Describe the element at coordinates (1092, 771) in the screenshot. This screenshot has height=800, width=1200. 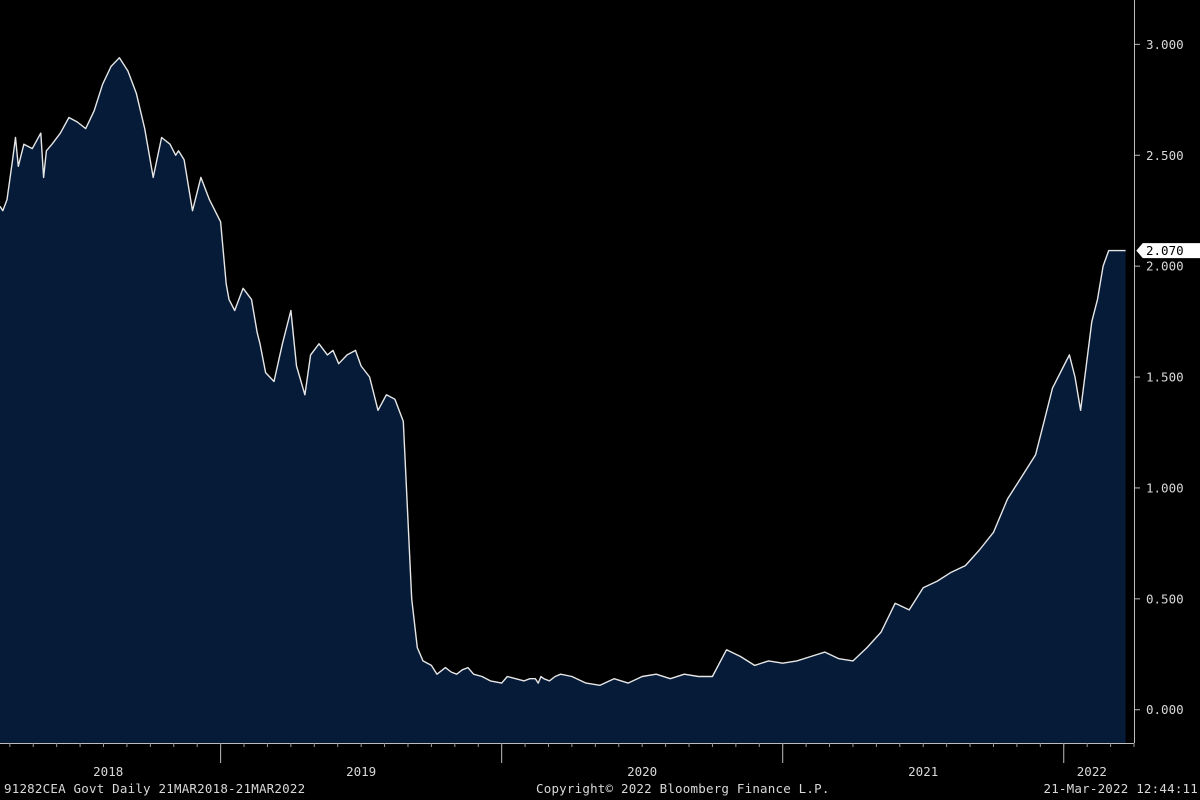
I see `x-tick-label: 2022` at that location.